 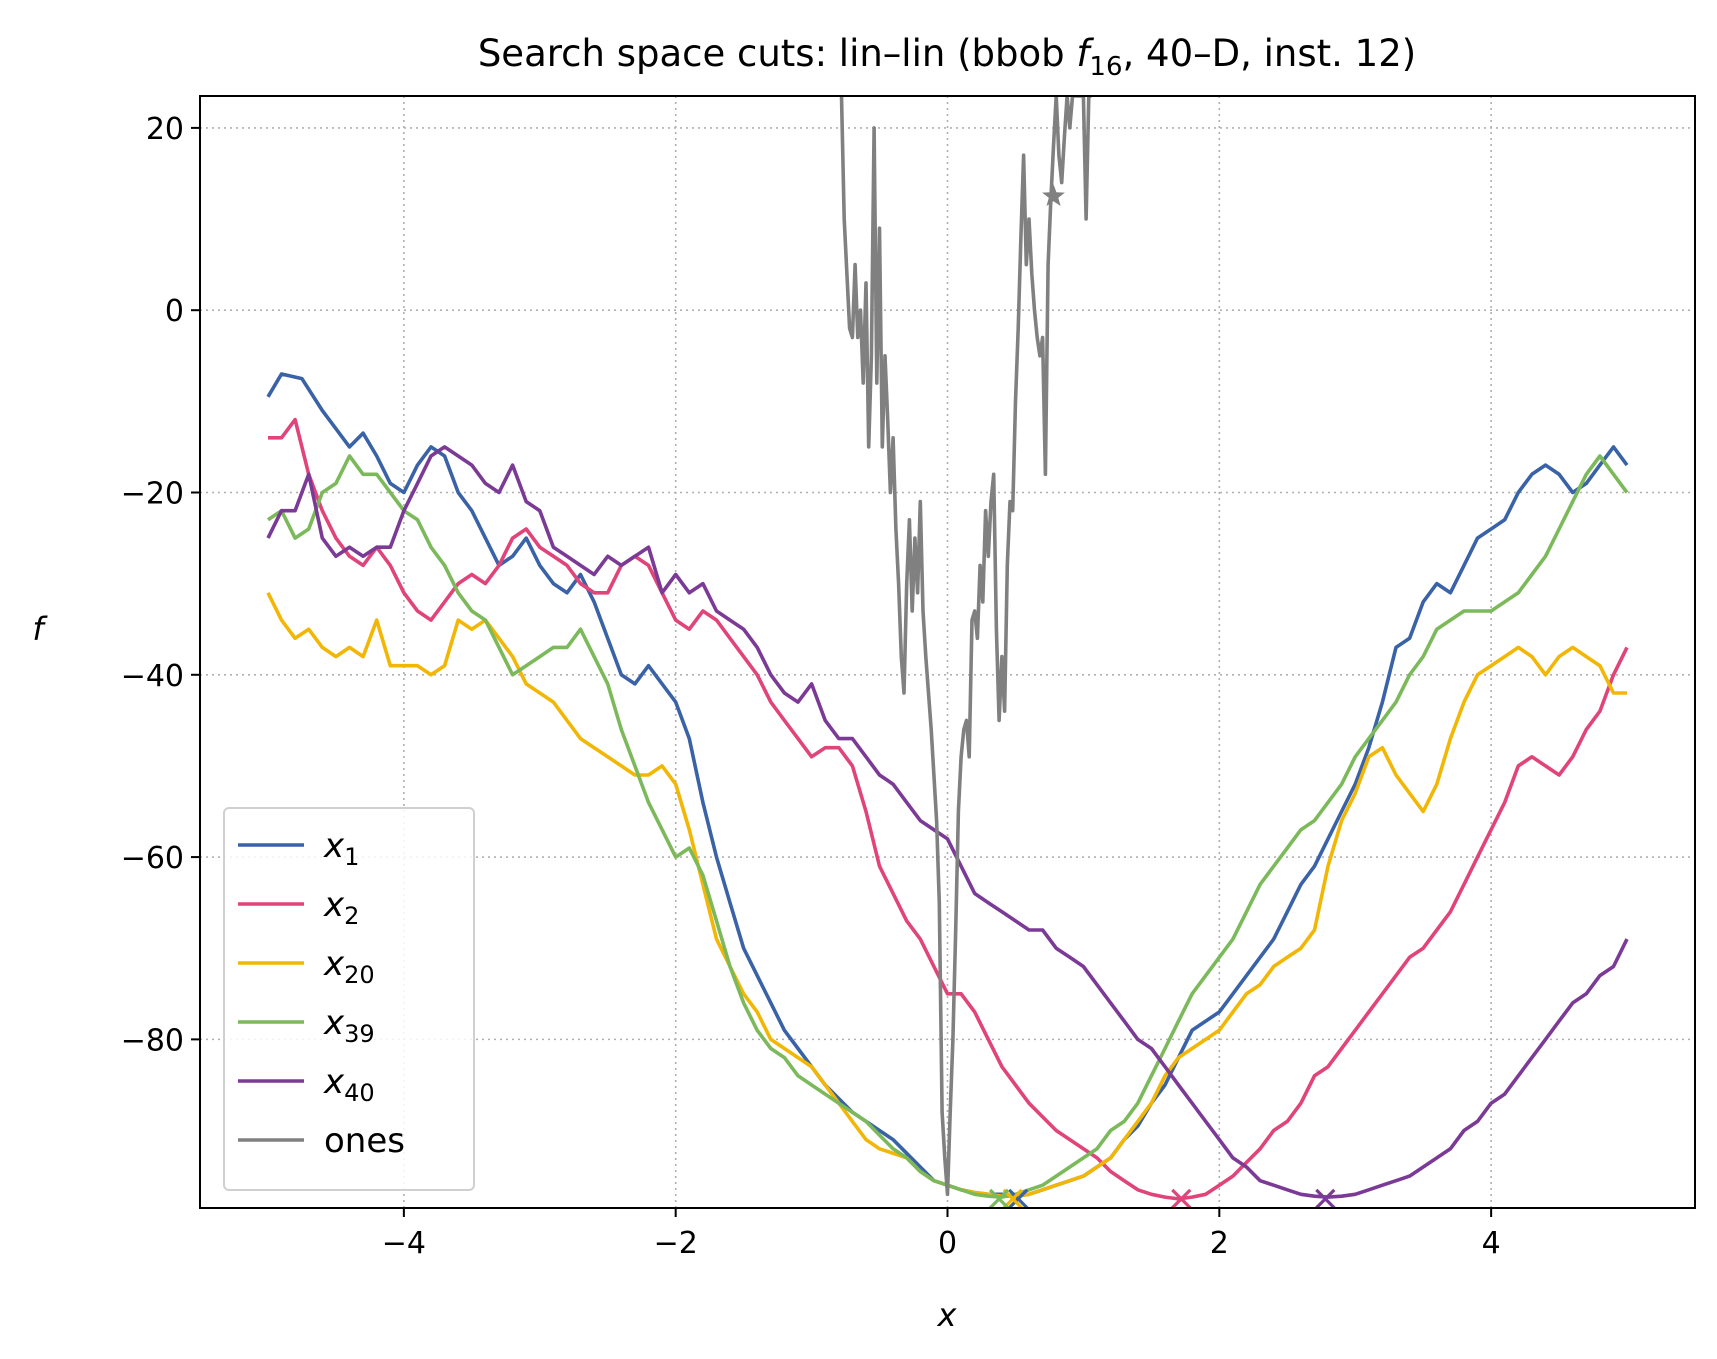 What do you see at coordinates (1018, 1199) in the screenshot?
I see `minimum-marker-x1` at bounding box center [1018, 1199].